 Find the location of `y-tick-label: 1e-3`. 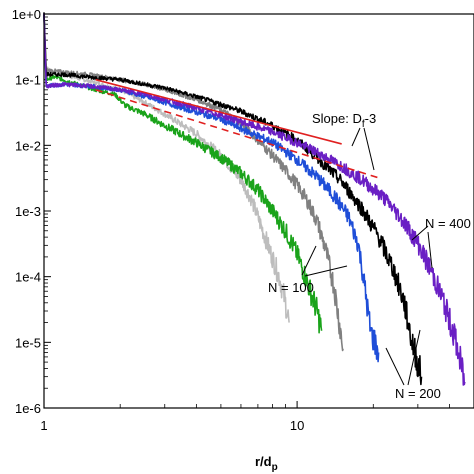

y-tick-label: 1e-3 is located at coordinates (28, 211).